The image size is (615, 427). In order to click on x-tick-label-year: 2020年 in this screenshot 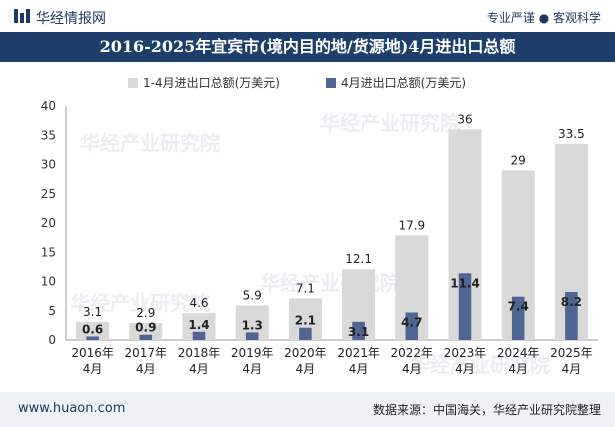, I will do `click(305, 353)`.